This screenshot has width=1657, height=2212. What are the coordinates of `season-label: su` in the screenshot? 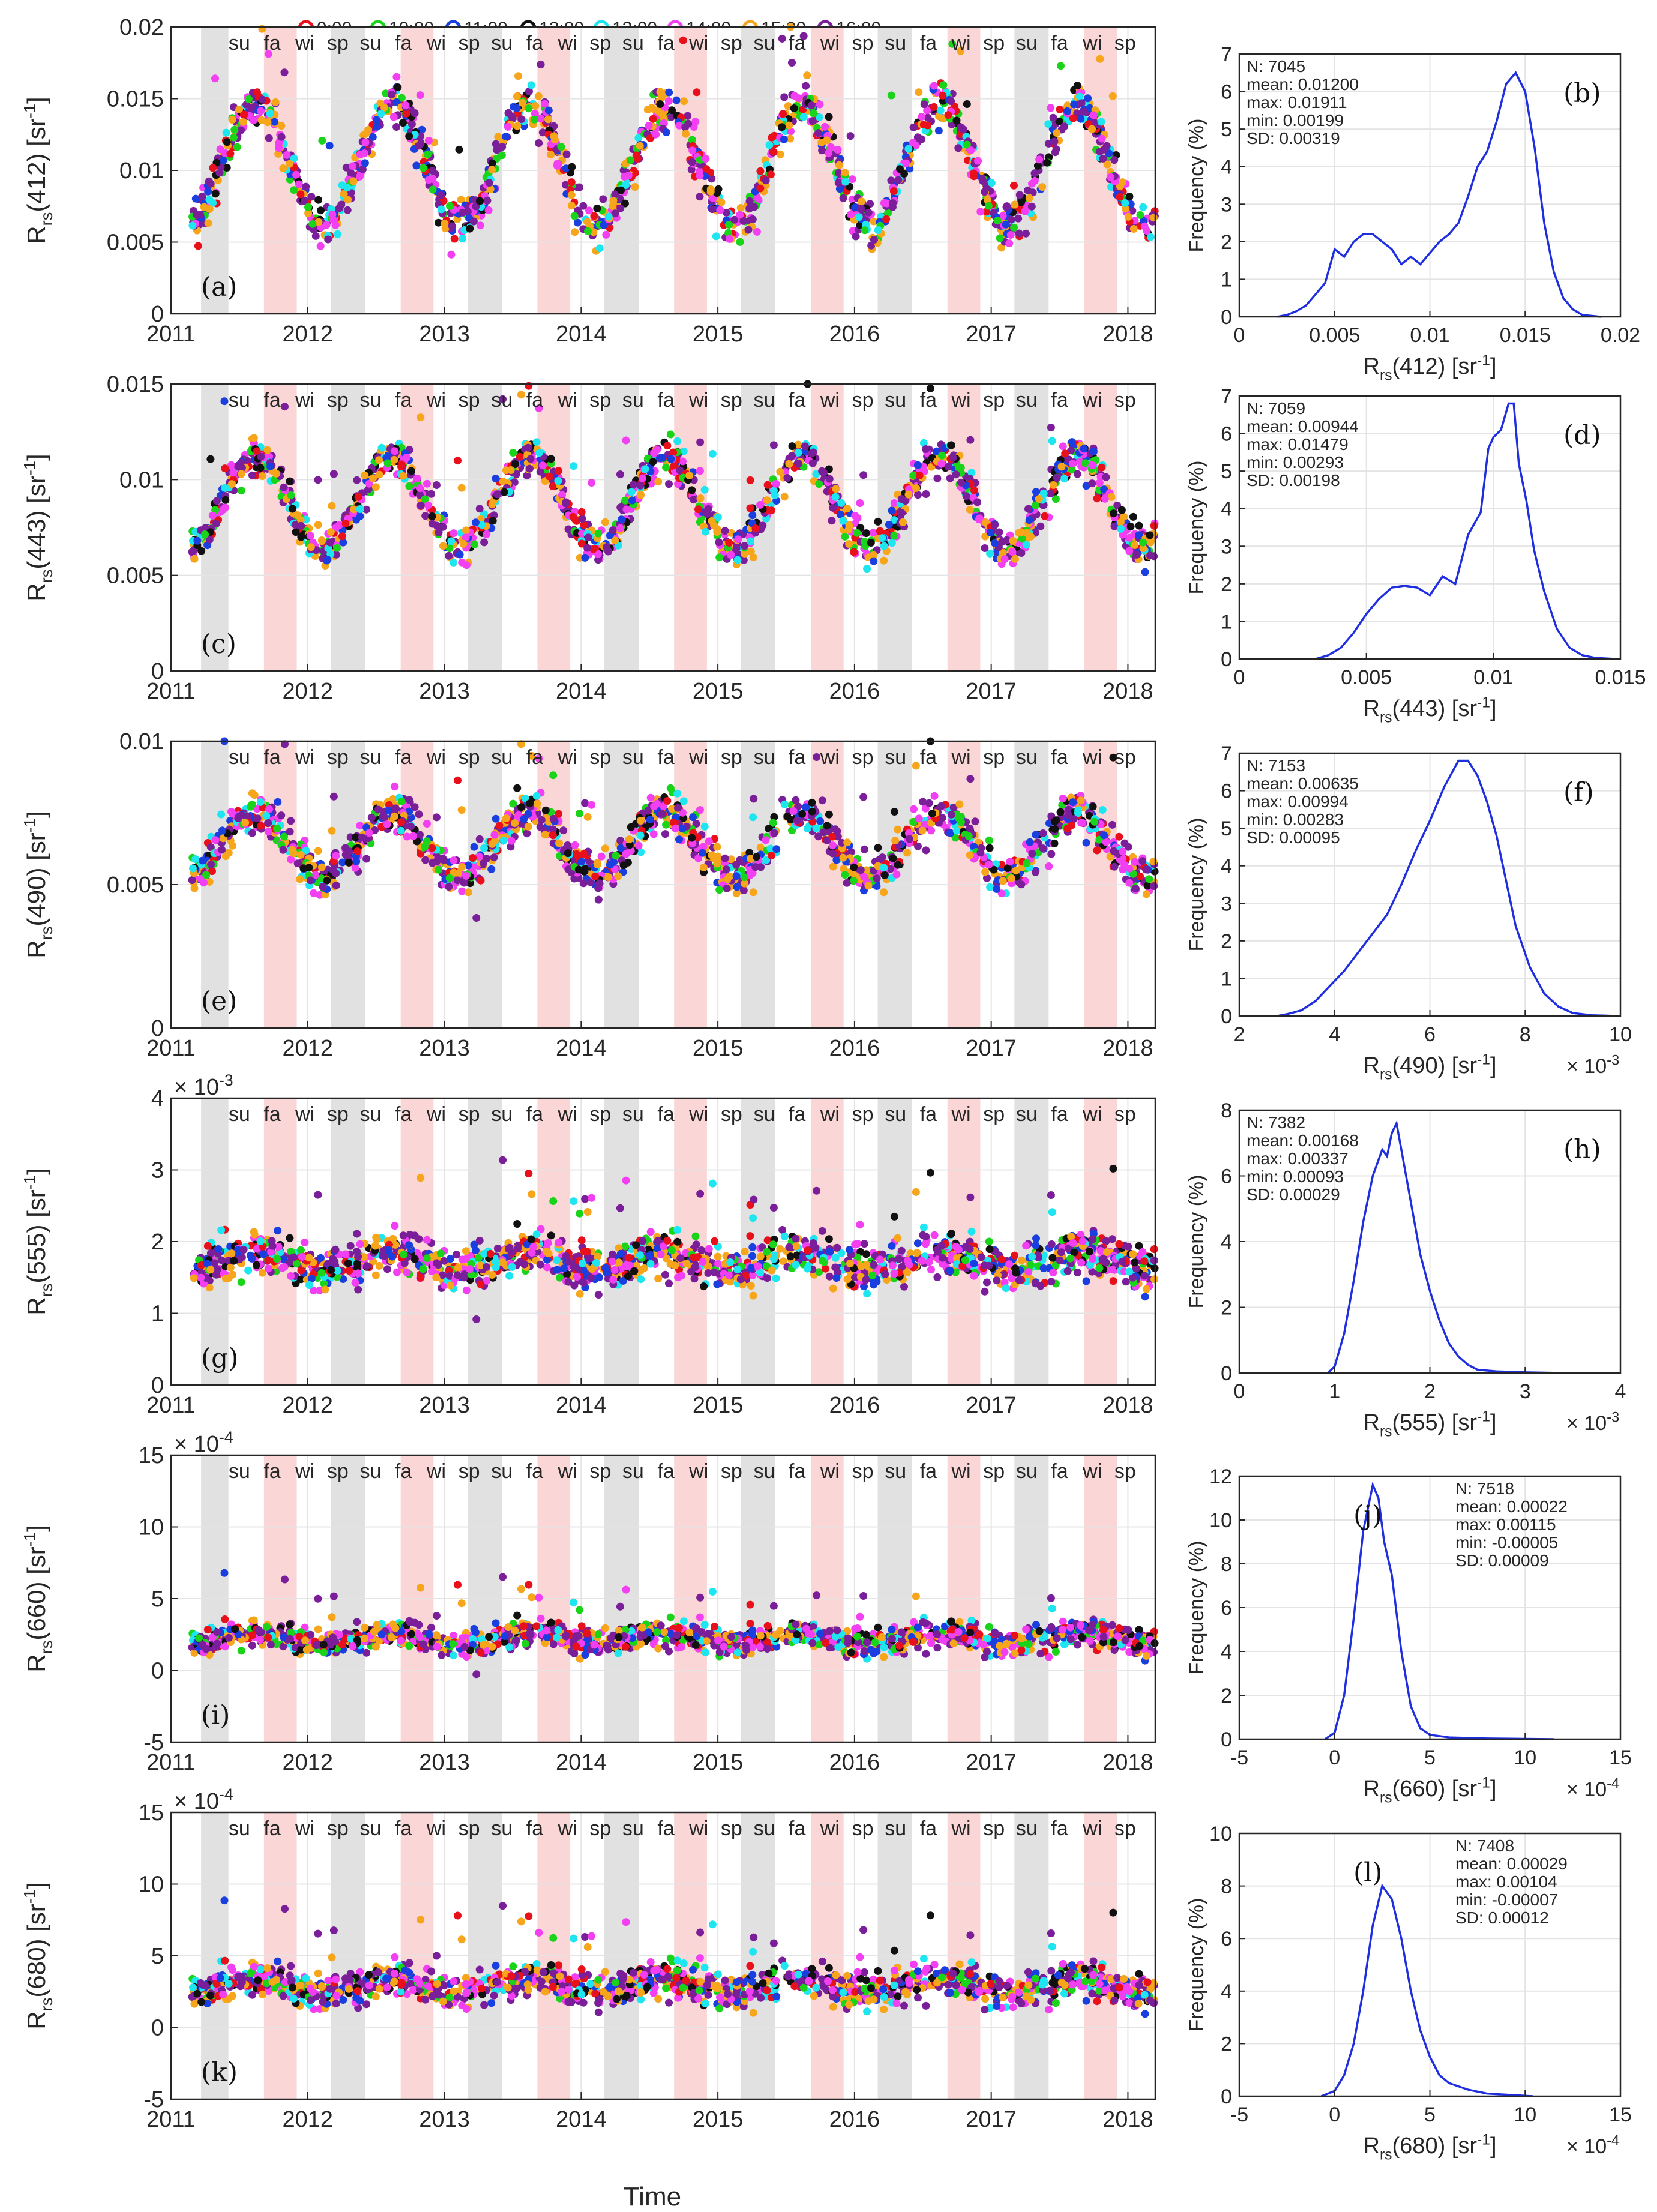 It's located at (633, 43).